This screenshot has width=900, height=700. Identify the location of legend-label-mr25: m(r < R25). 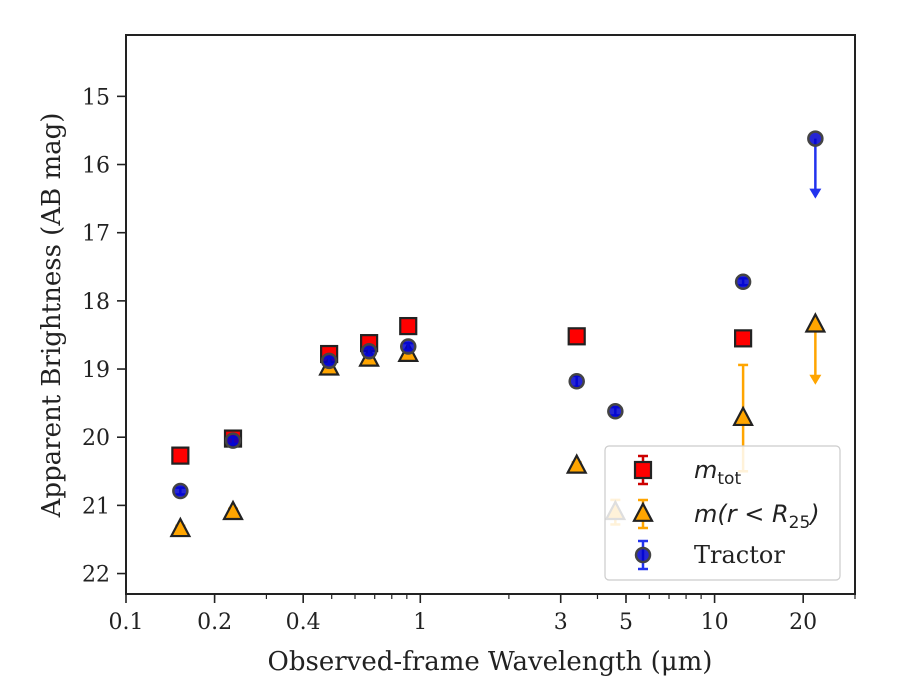
(757, 516).